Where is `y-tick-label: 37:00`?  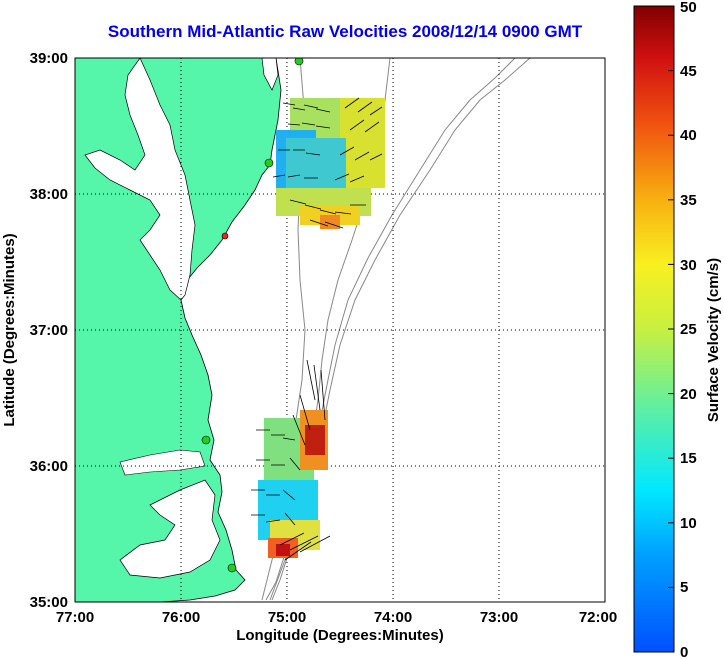
y-tick-label: 37:00 is located at coordinates (49, 330).